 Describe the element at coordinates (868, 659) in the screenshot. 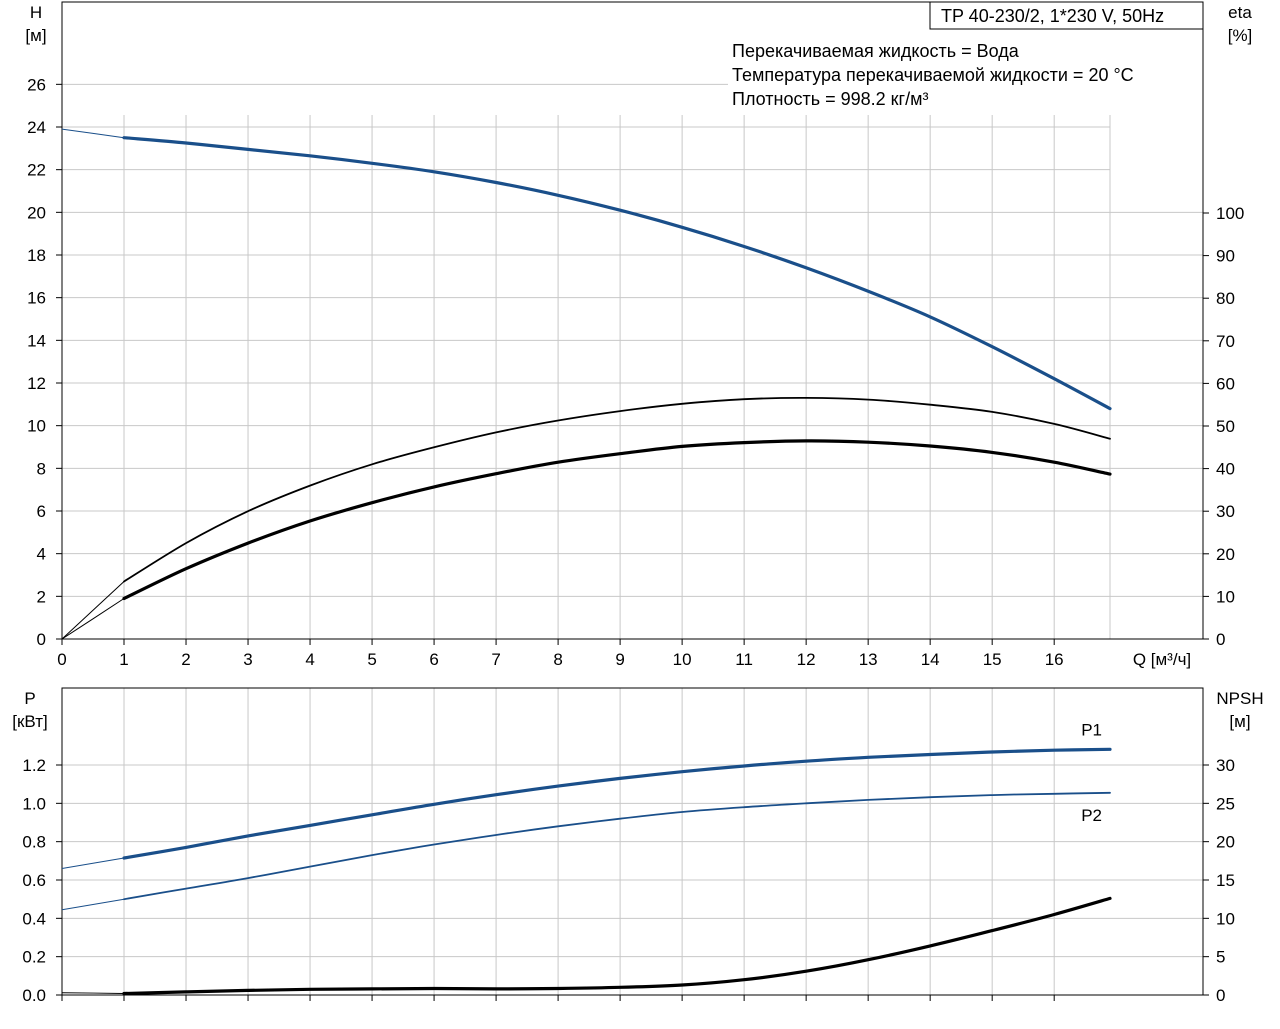

I see `x-tick-label: 13` at that location.